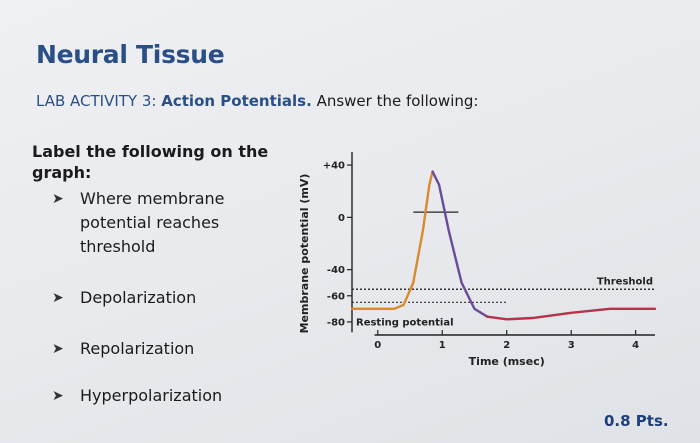 The image size is (700, 443). I want to click on x-tick-label: 4, so click(635, 345).